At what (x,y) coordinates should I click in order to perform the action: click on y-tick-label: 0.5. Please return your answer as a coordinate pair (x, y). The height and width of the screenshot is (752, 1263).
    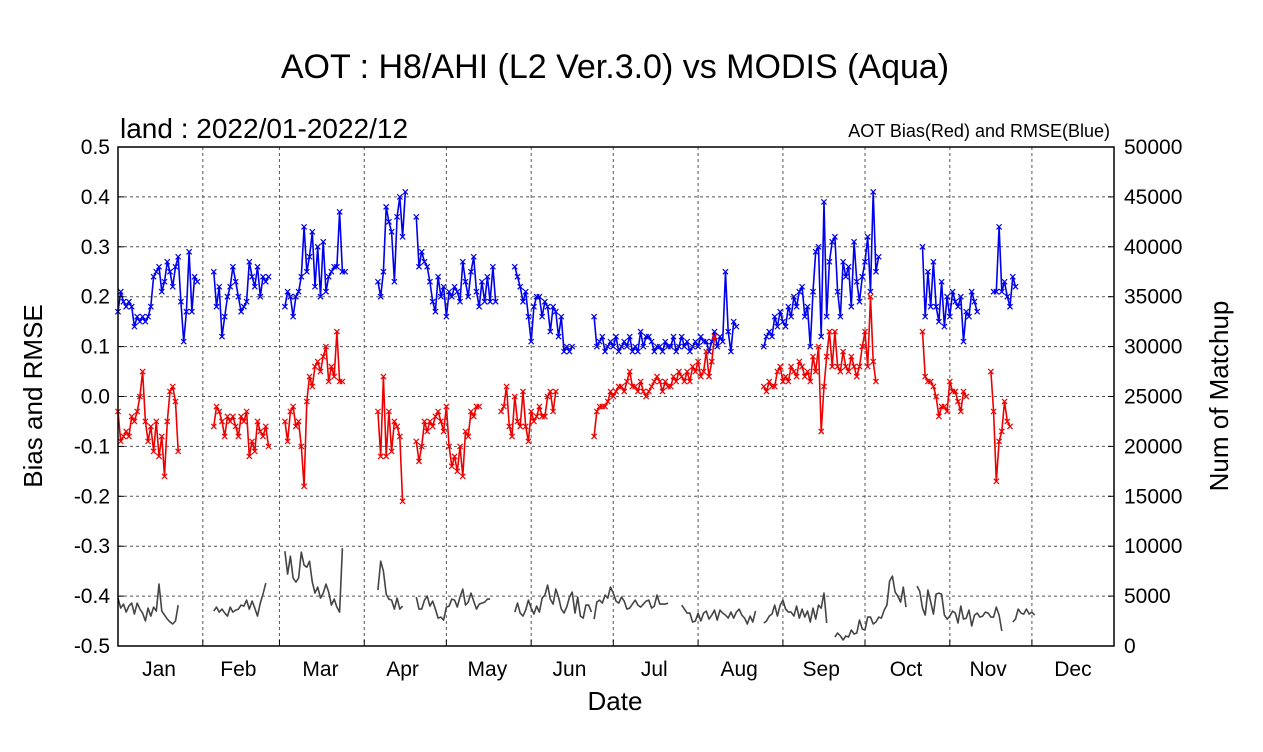
    Looking at the image, I should click on (95, 147).